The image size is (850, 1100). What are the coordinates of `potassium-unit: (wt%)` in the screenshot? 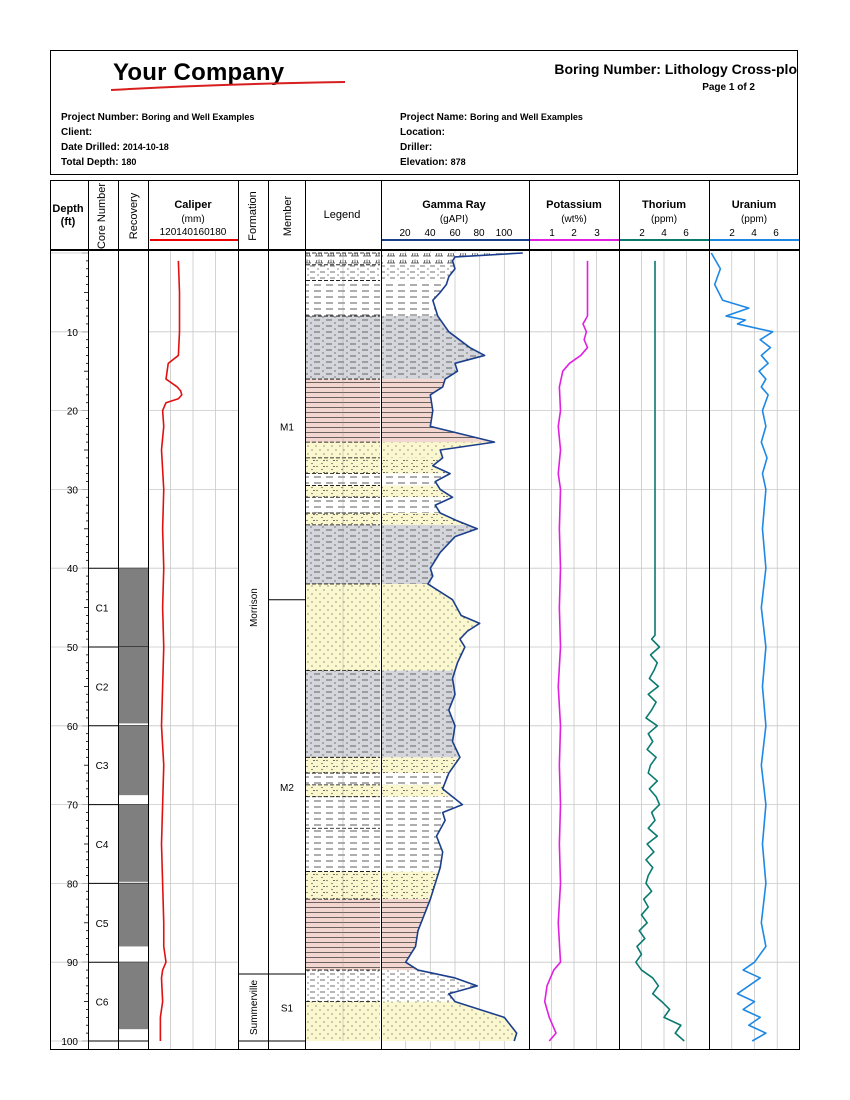 It's located at (574, 219).